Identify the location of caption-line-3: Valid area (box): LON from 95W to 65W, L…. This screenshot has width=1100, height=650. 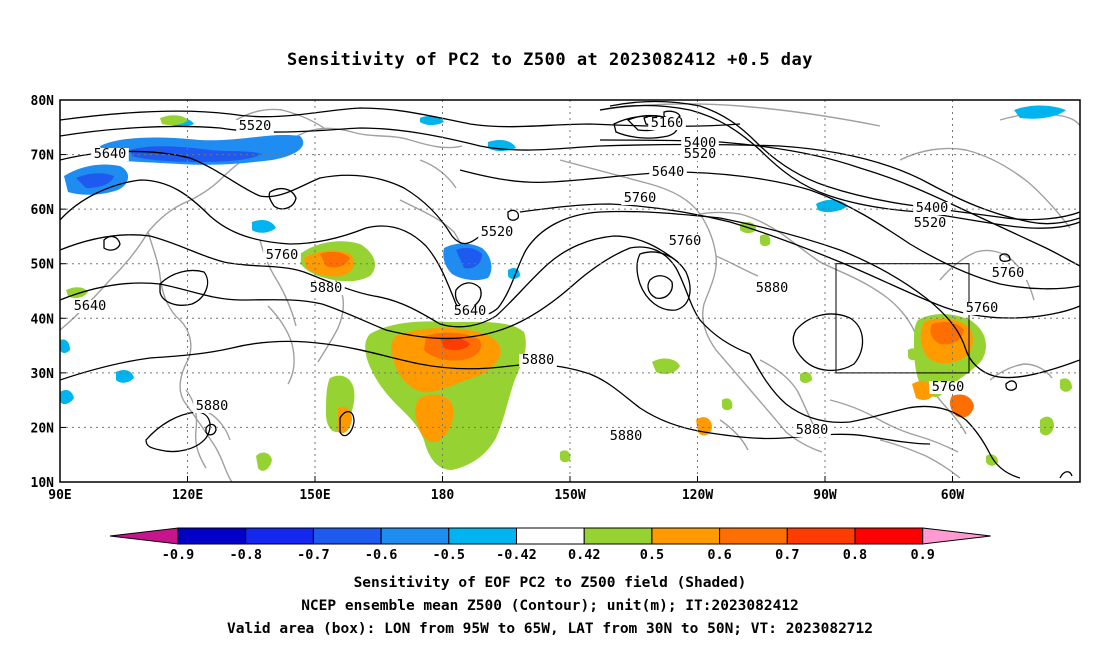
(549, 629).